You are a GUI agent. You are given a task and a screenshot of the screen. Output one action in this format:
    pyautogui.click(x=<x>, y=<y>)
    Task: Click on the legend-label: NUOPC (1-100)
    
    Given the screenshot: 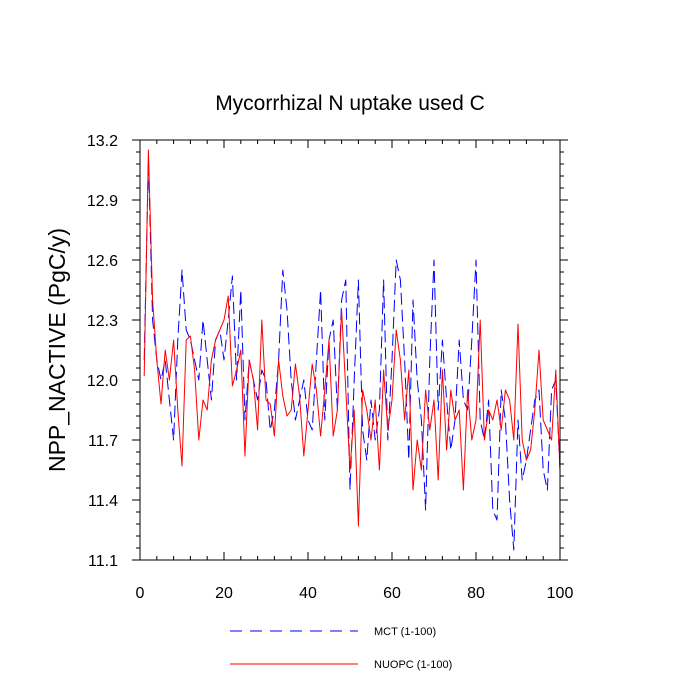 What is the action you would take?
    pyautogui.click(x=413, y=665)
    